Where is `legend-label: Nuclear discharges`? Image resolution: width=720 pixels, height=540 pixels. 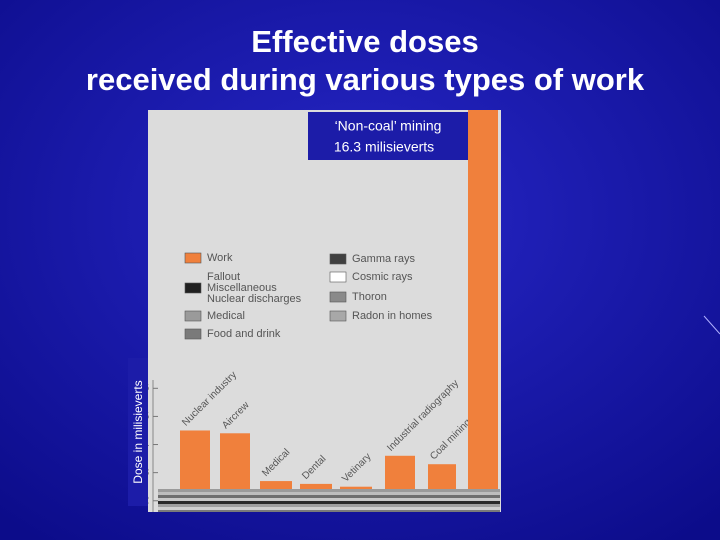 legend-label: Nuclear discharges is located at coordinates (254, 299).